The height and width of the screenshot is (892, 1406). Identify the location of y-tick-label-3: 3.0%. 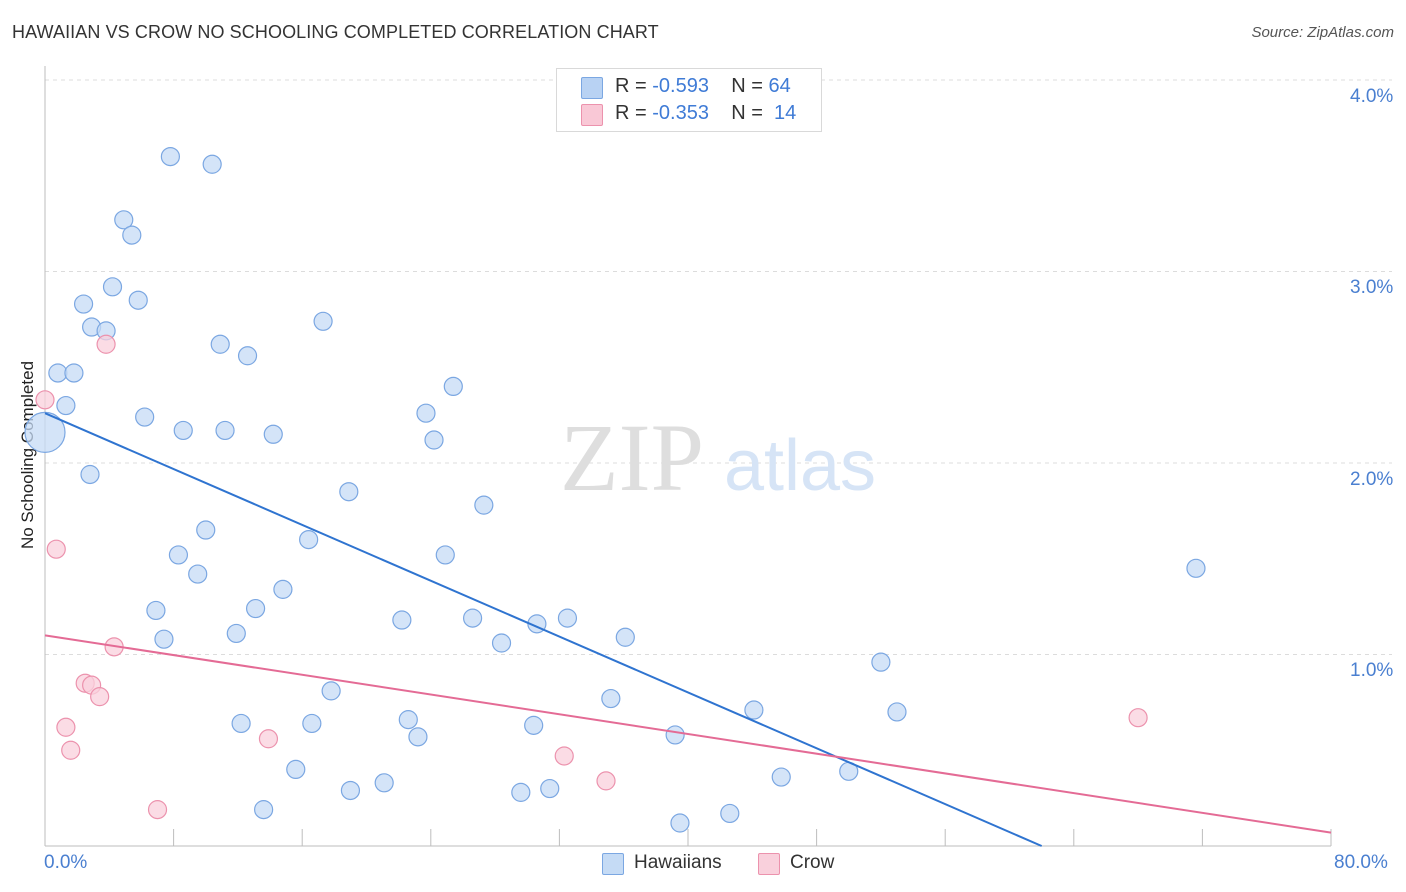
(1372, 287).